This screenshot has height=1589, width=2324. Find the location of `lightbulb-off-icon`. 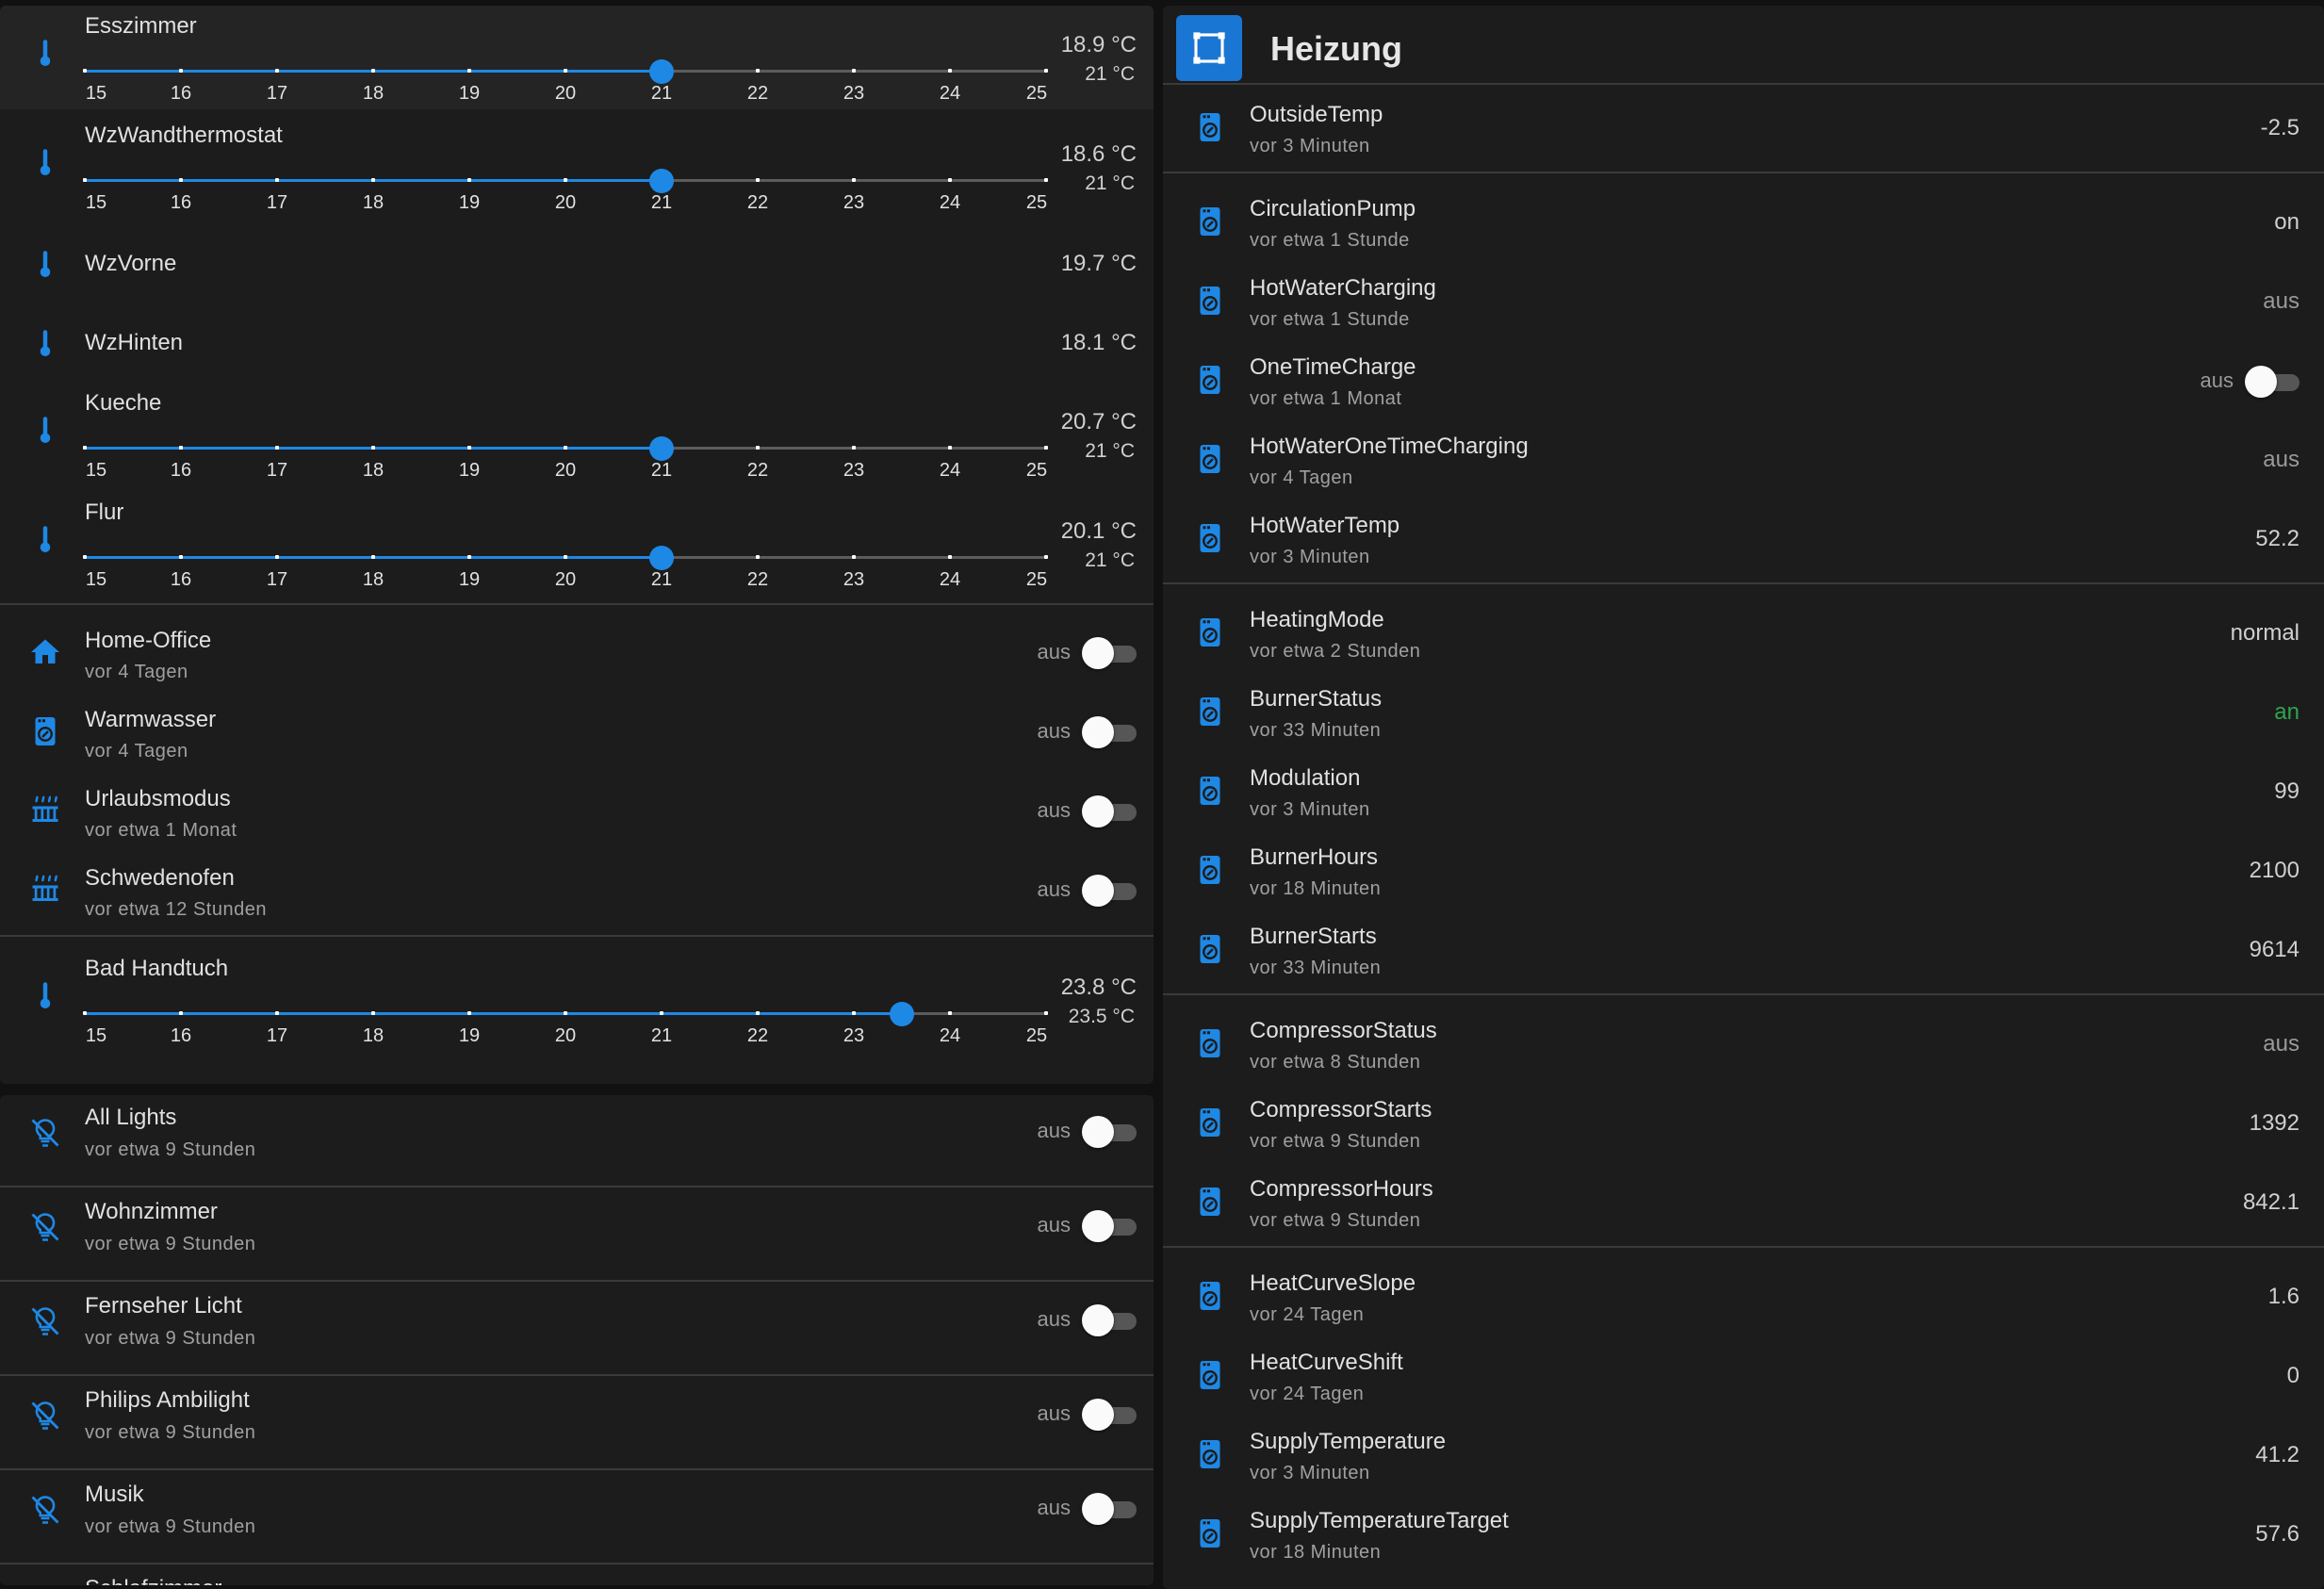

lightbulb-off-icon is located at coordinates (45, 1510).